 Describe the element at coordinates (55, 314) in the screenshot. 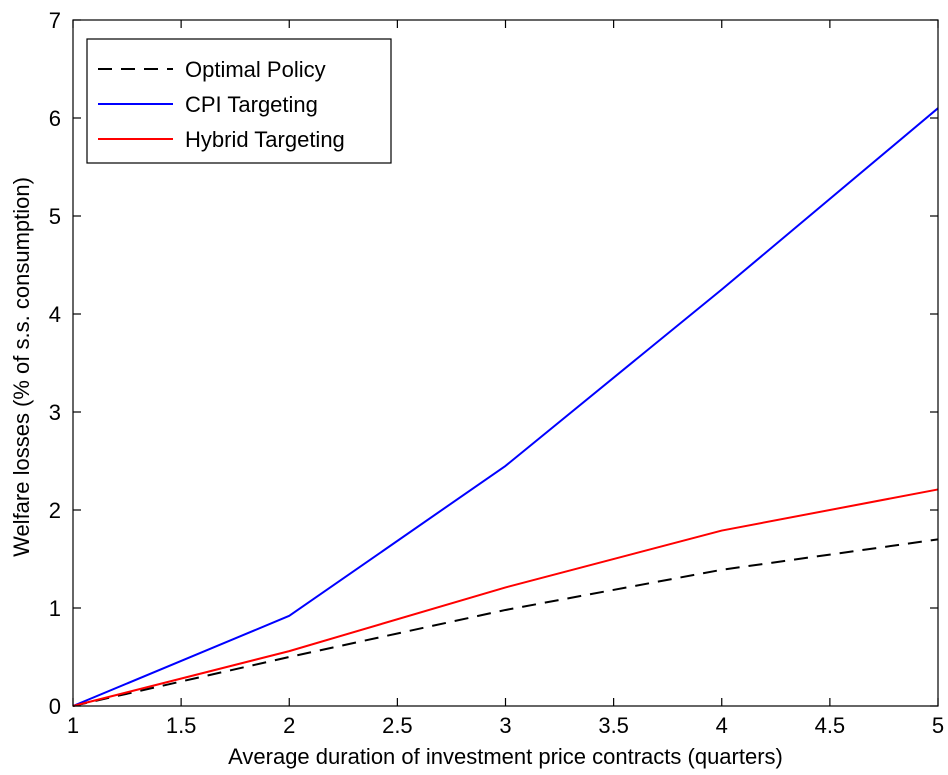

I see `y-tick-label: 4` at that location.